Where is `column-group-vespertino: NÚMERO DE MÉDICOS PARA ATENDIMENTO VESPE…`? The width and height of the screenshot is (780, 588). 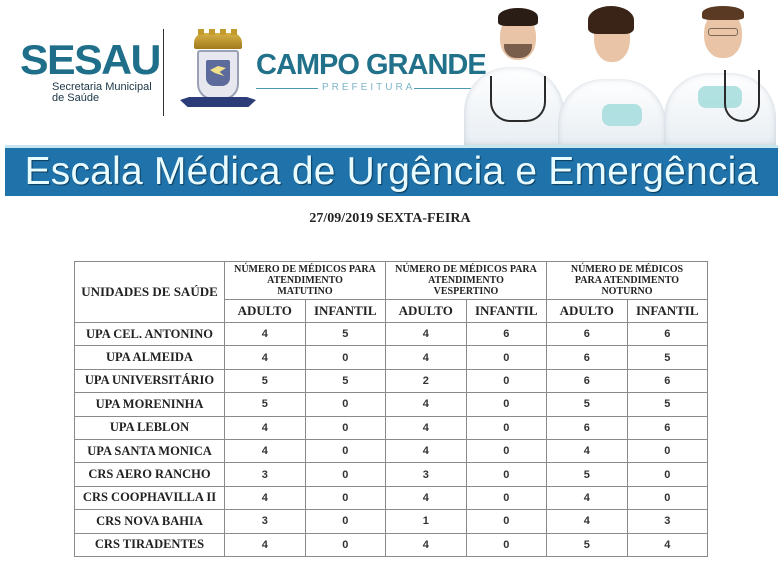 column-group-vespertino: NÚMERO DE MÉDICOS PARA ATENDIMENTO VESPE… is located at coordinates (466, 280).